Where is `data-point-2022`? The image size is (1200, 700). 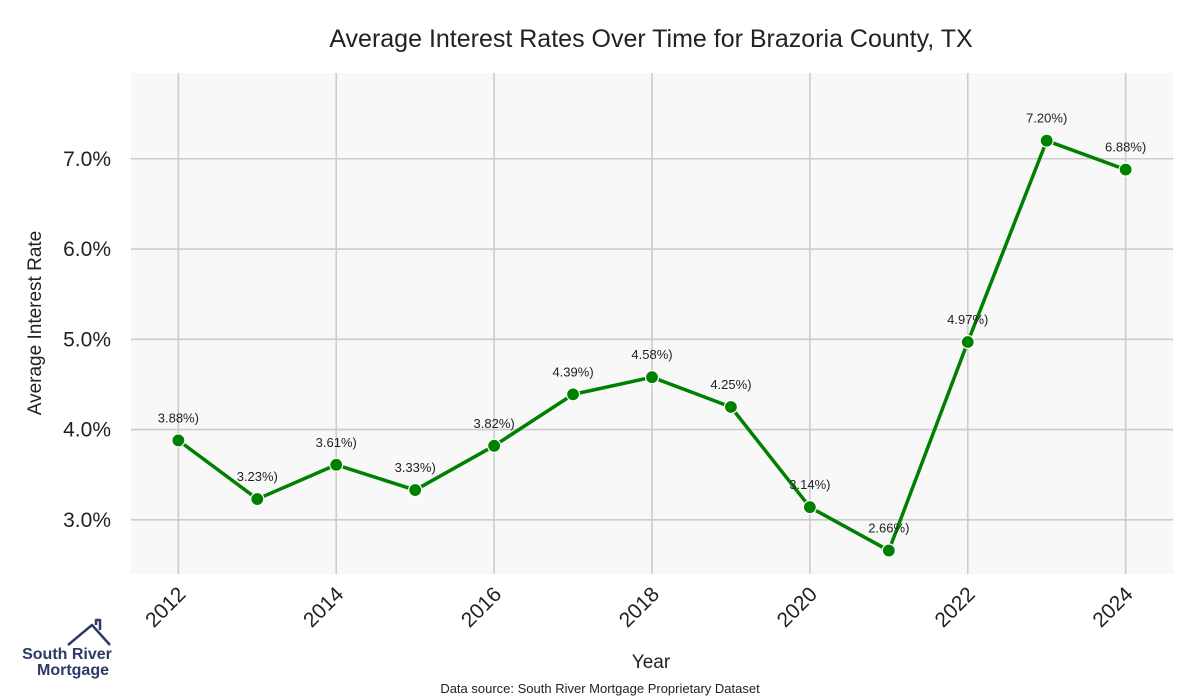
data-point-2022 is located at coordinates (967, 342).